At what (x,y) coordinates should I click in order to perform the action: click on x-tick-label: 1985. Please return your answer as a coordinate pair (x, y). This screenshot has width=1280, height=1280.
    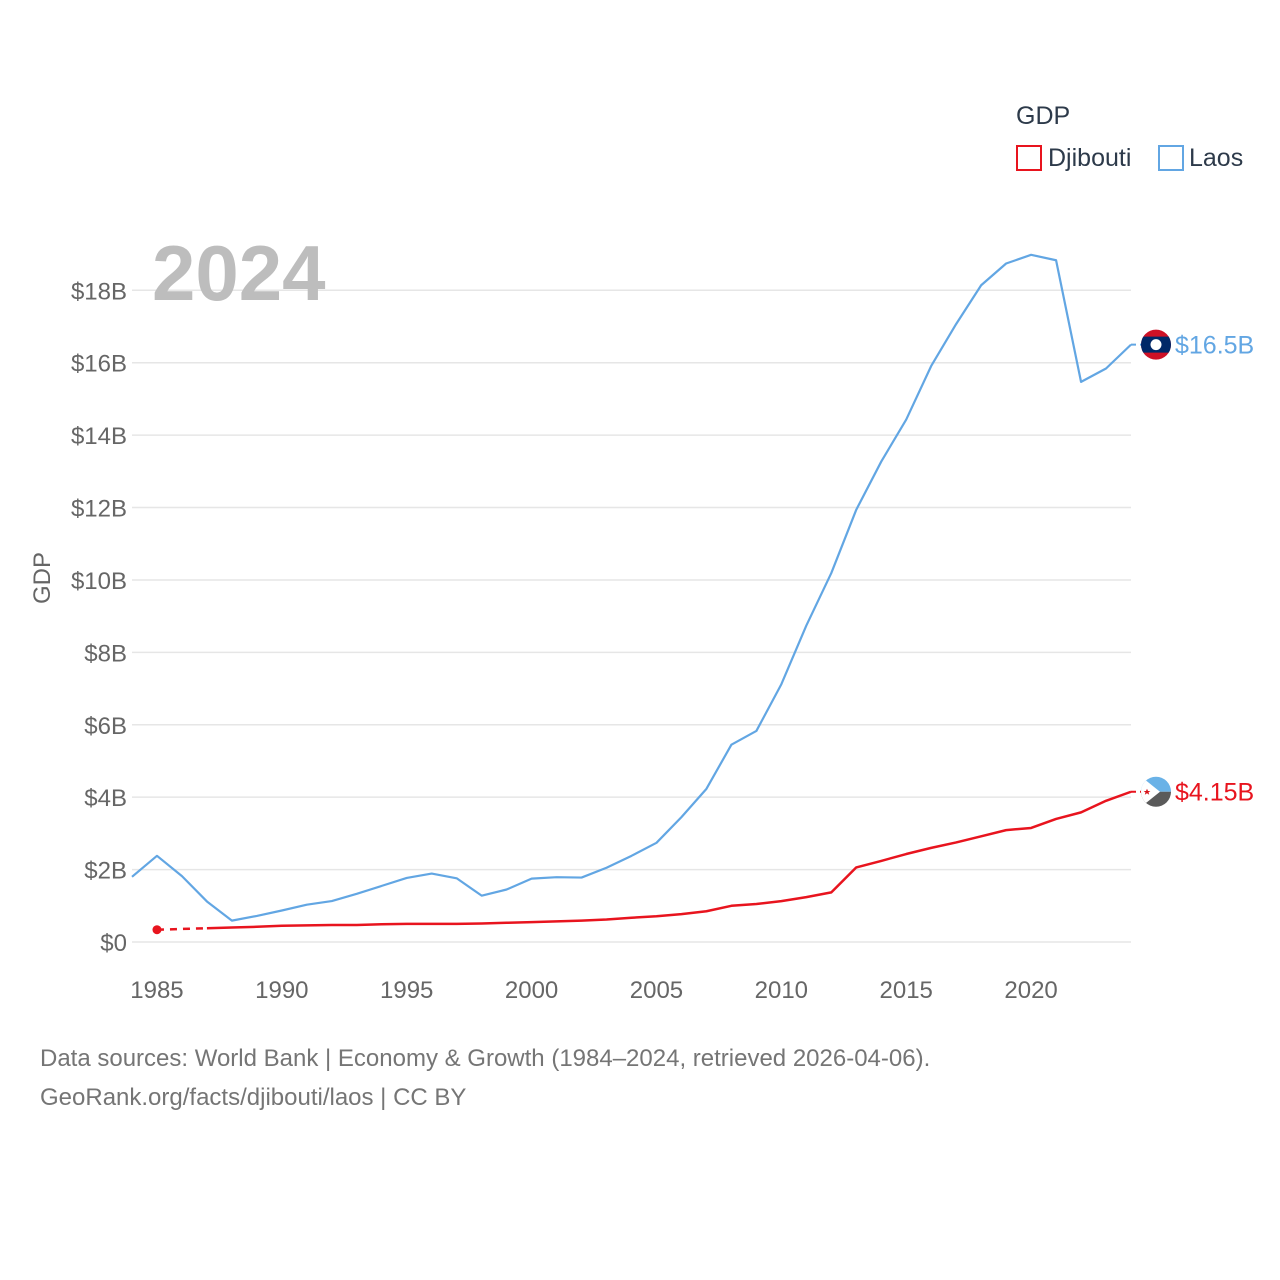
    Looking at the image, I should click on (156, 990).